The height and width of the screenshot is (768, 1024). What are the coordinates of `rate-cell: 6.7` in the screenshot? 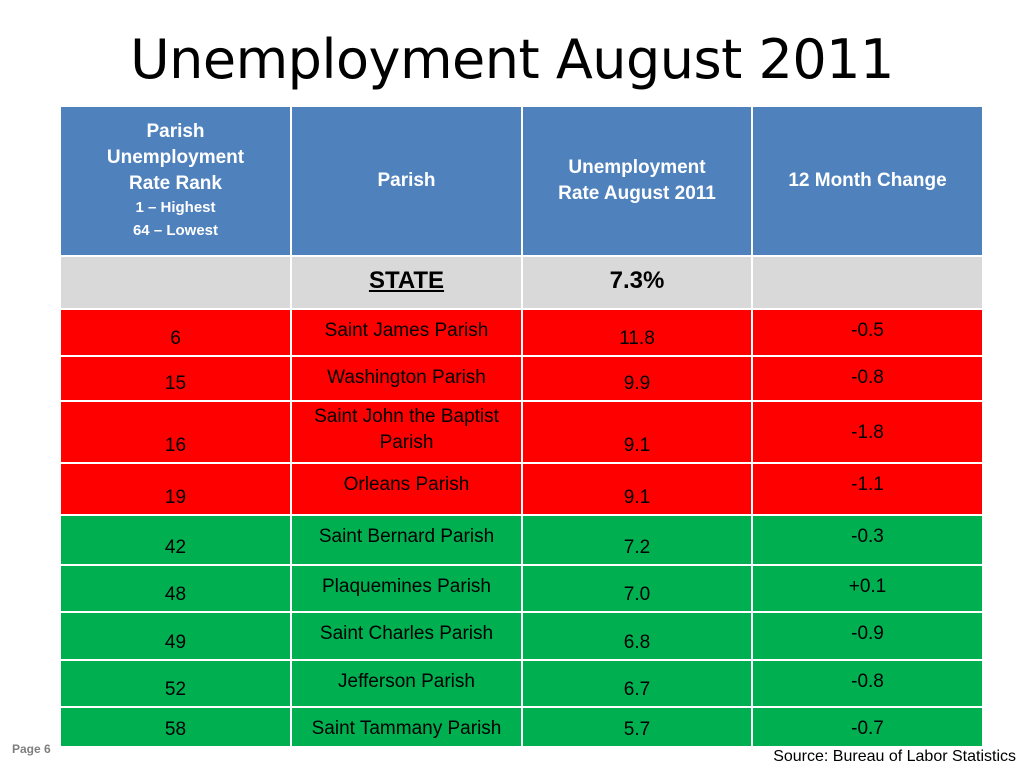 It's located at (637, 683).